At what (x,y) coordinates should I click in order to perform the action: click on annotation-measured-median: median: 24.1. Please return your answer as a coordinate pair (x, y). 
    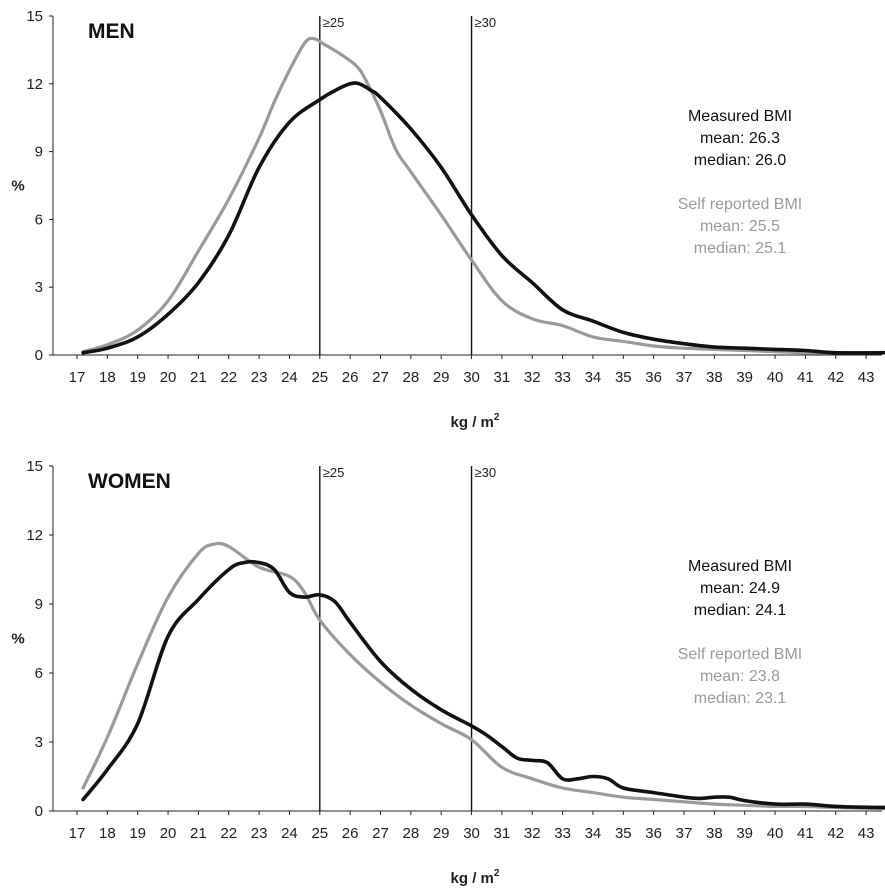
    Looking at the image, I should click on (740, 610).